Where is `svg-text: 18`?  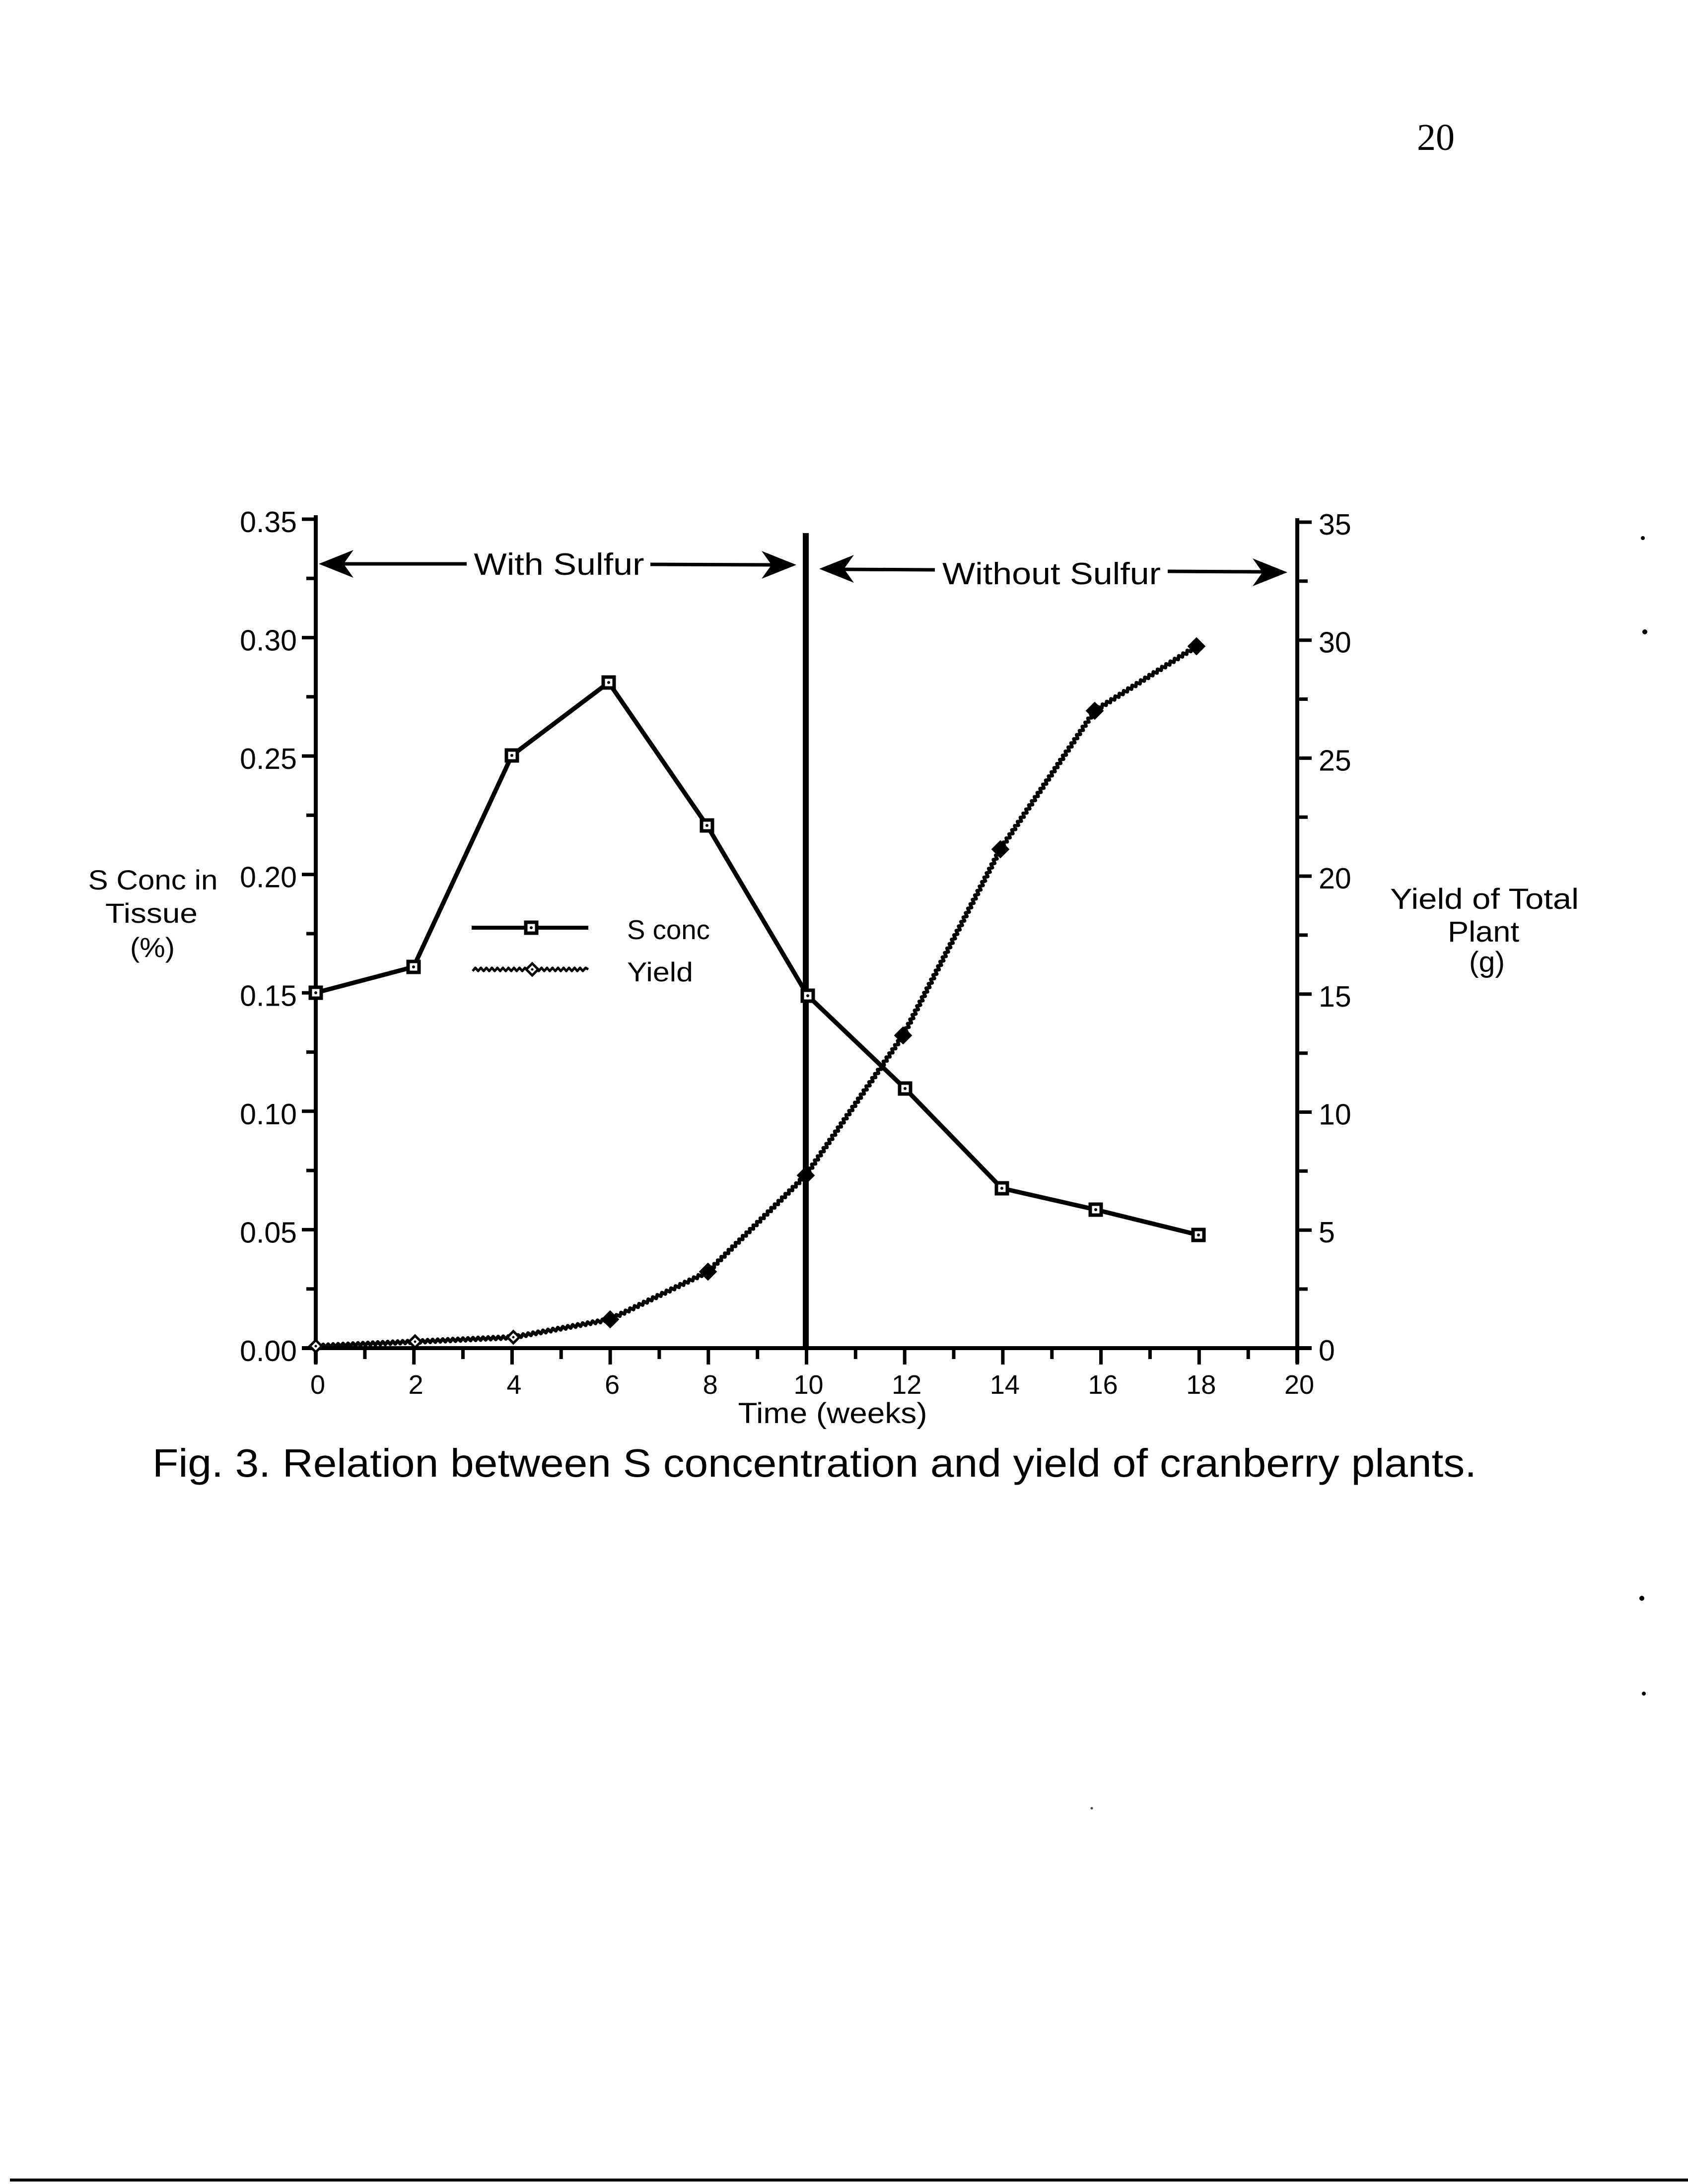
svg-text: 18 is located at coordinates (1201, 1385).